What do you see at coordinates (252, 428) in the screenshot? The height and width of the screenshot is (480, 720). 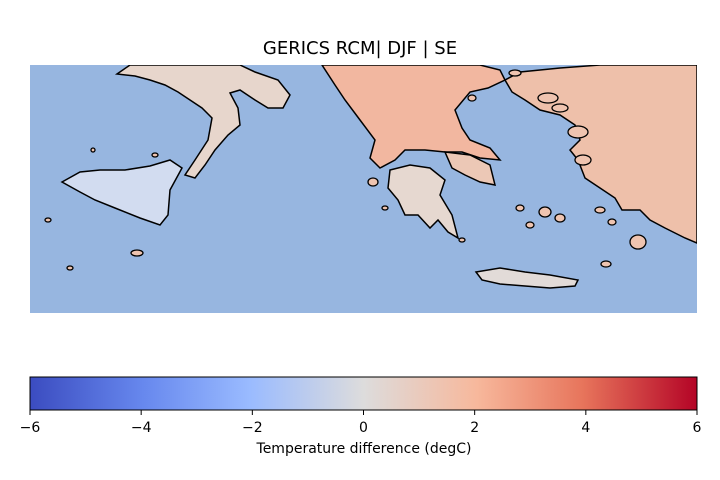 I see `colorbar-tick-label: −2` at bounding box center [252, 428].